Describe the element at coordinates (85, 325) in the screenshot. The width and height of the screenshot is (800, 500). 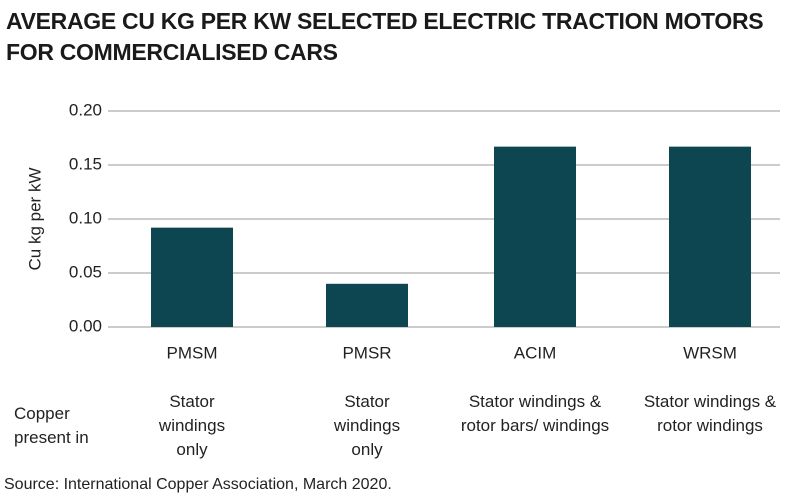
I see `y-tick-label: 0.00` at that location.